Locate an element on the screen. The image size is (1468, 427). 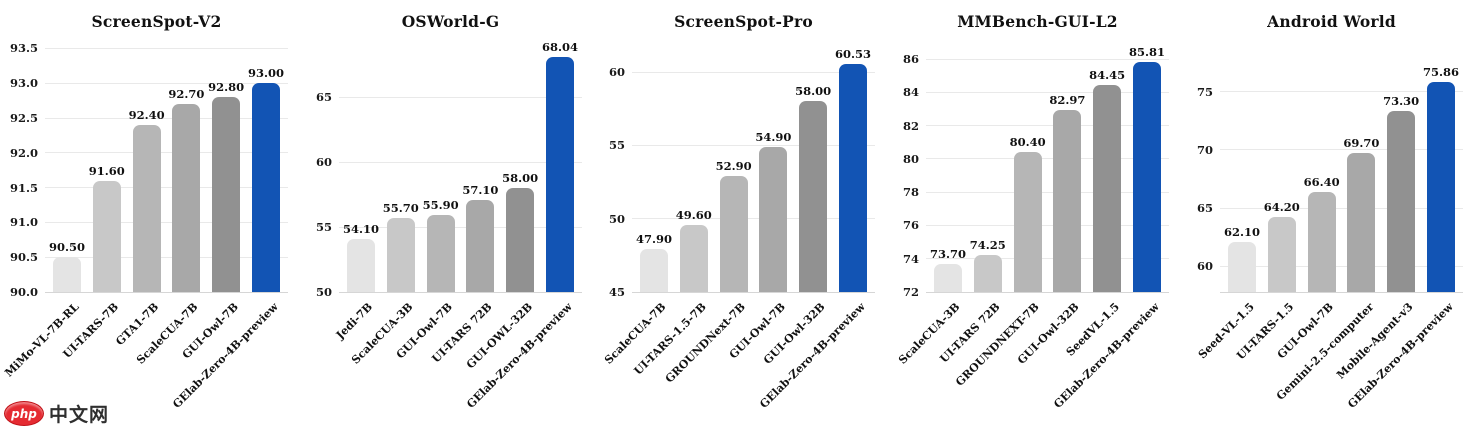
y-tick-label: 91.0 is located at coordinates (23, 222).